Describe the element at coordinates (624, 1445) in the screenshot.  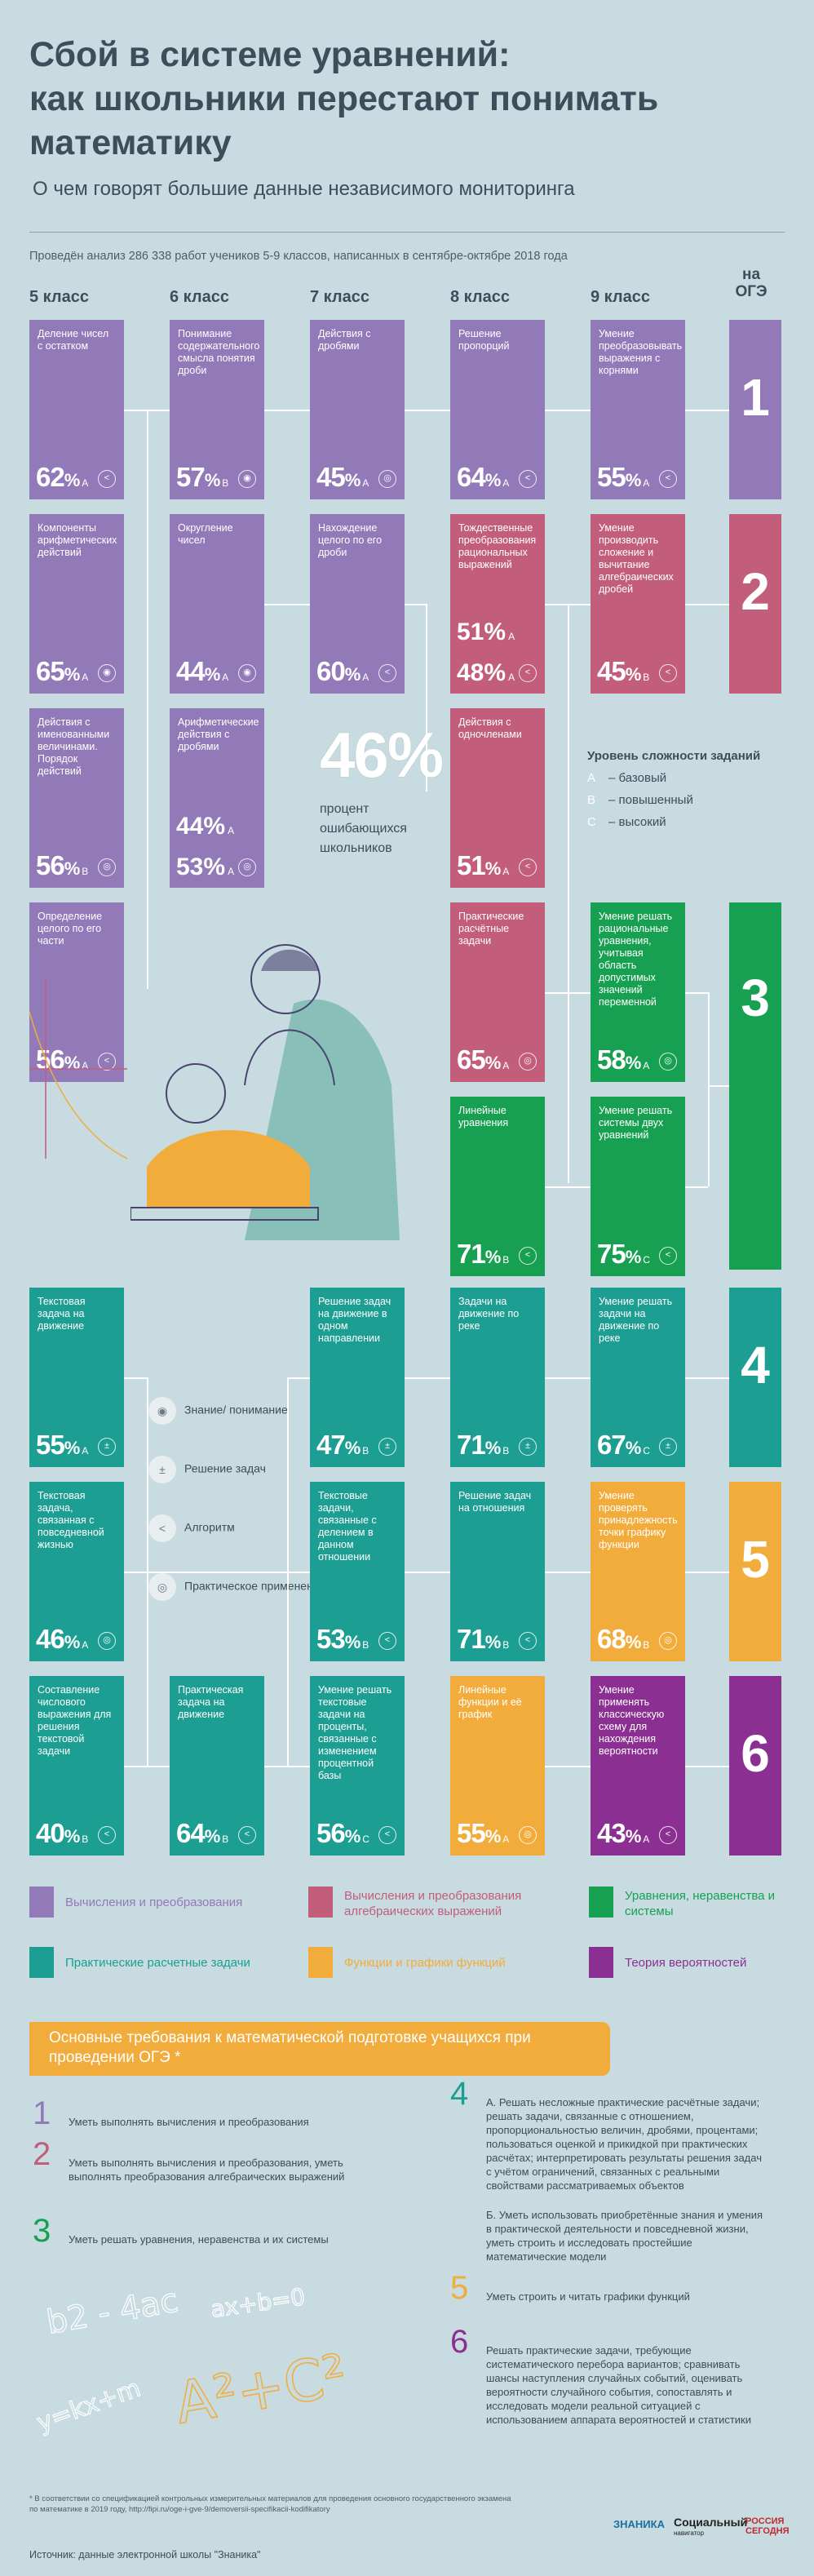
I see `percent-value: 67% С` at that location.